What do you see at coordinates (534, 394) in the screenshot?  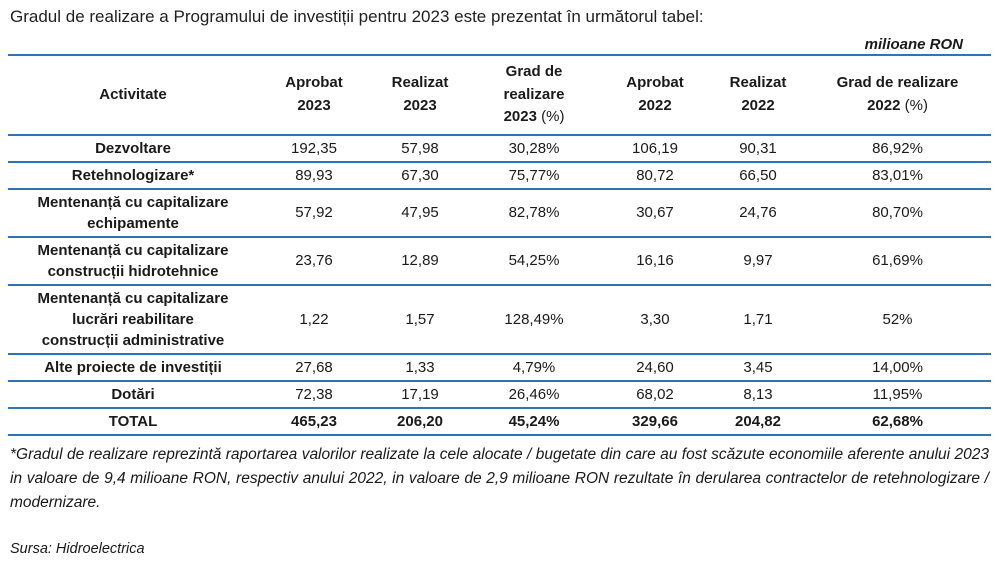 I see `cell-grade-2023: 26,46%` at bounding box center [534, 394].